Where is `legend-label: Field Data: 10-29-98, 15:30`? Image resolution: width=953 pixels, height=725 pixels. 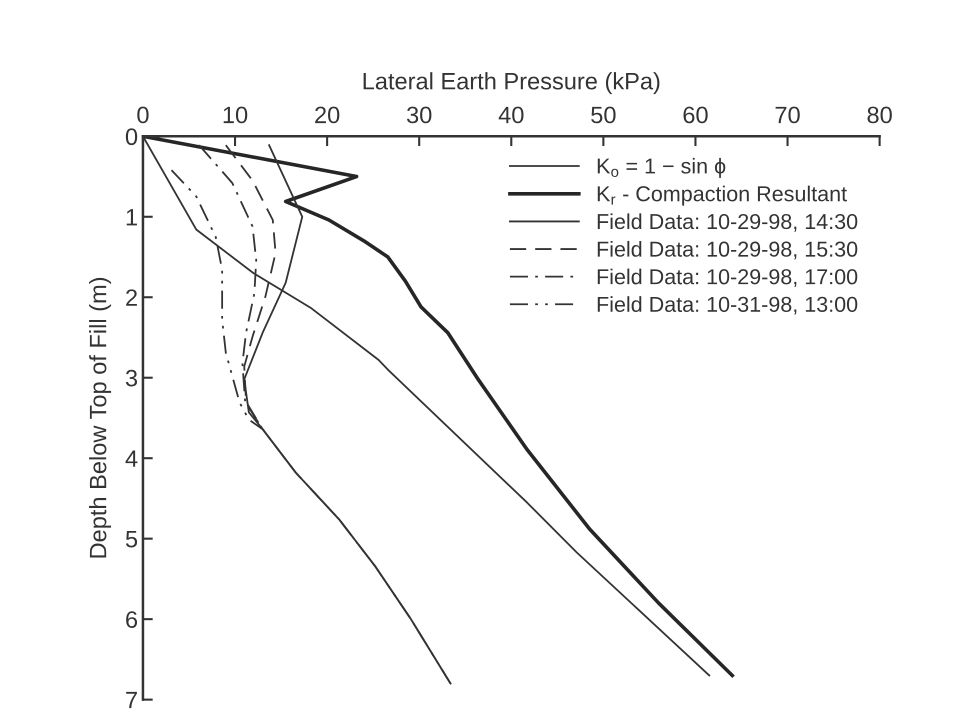 legend-label: Field Data: 10-29-98, 15:30 is located at coordinates (728, 250).